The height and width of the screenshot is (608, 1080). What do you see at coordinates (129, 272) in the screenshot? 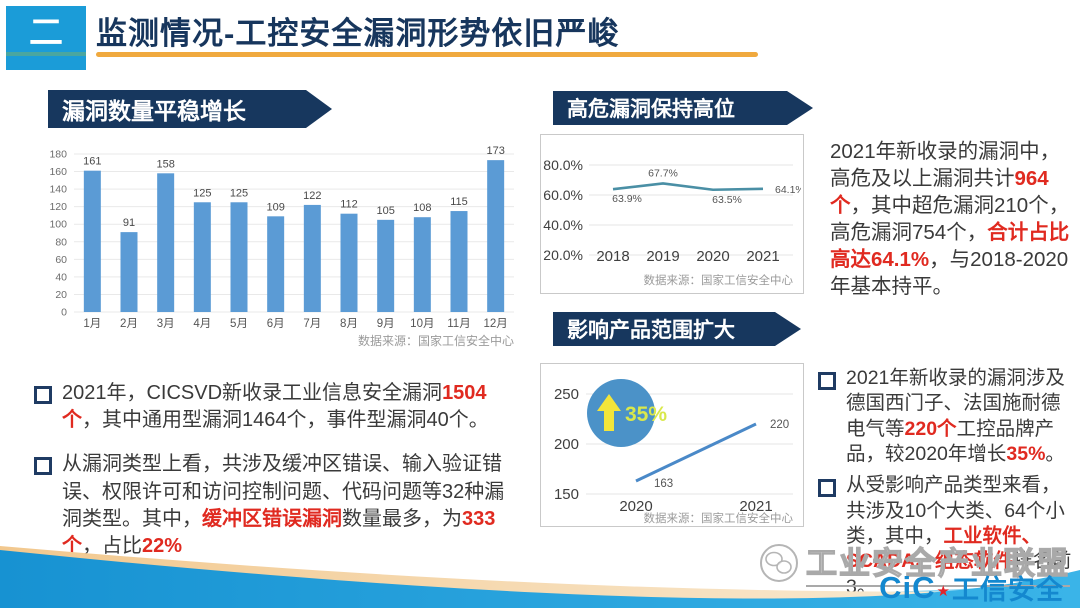
I see `bar-2月` at bounding box center [129, 272].